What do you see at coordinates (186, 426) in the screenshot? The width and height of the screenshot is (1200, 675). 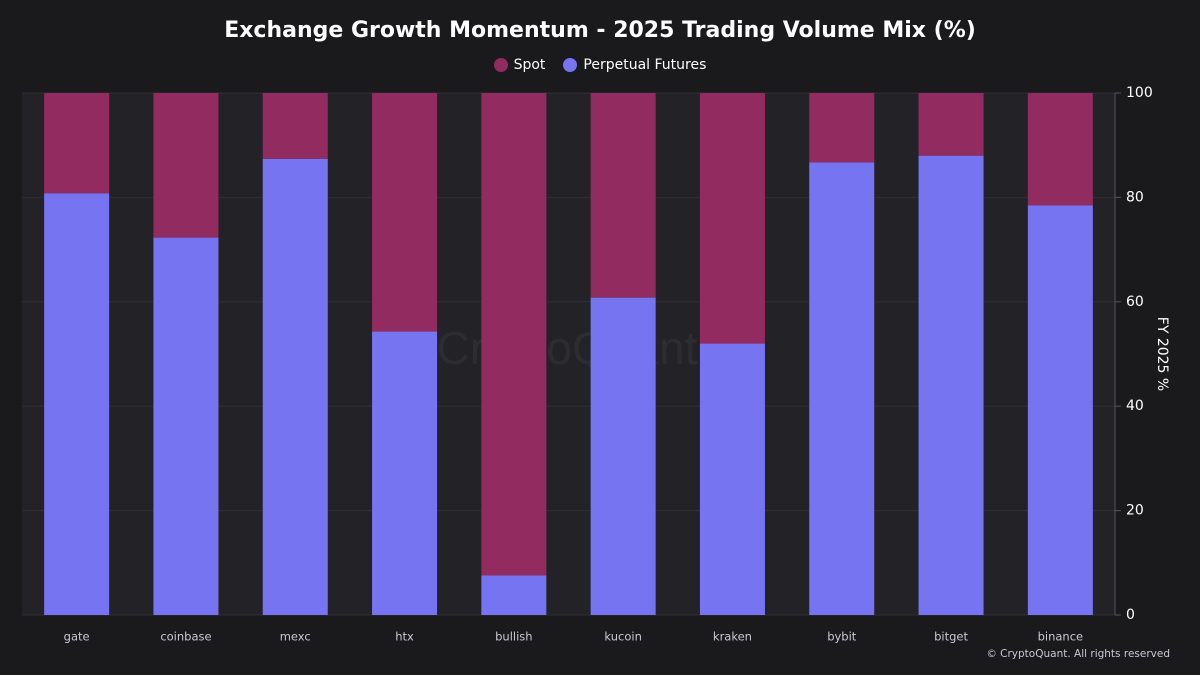 I see `bar-perpetual-futures-coinbase` at bounding box center [186, 426].